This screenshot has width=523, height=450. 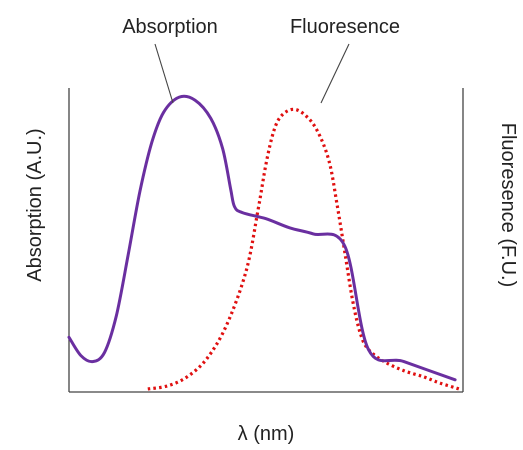 I want to click on absorption-annotation: Absorption, so click(x=170, y=27).